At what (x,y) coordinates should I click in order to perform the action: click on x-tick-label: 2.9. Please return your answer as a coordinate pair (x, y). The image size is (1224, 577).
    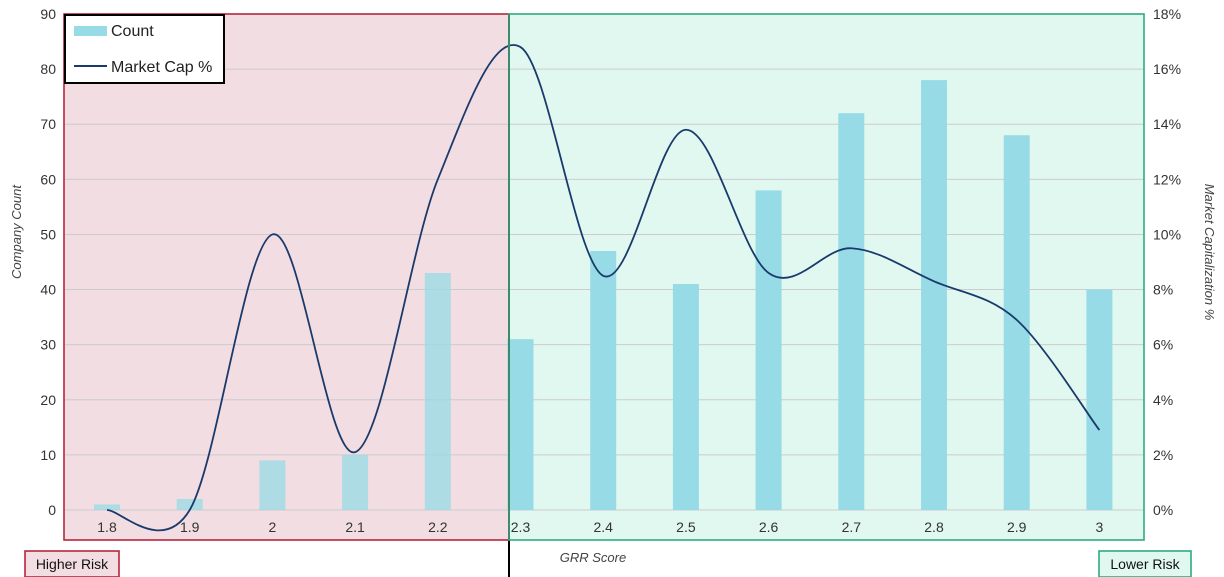
    Looking at the image, I should click on (1017, 527).